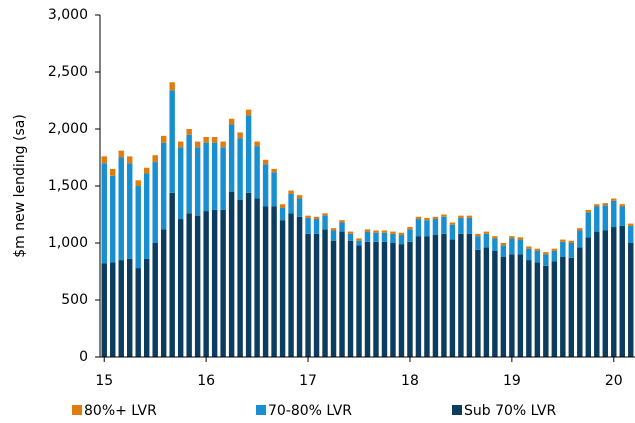  What do you see at coordinates (68, 186) in the screenshot?
I see `y-tick-label: 1,500` at bounding box center [68, 186].